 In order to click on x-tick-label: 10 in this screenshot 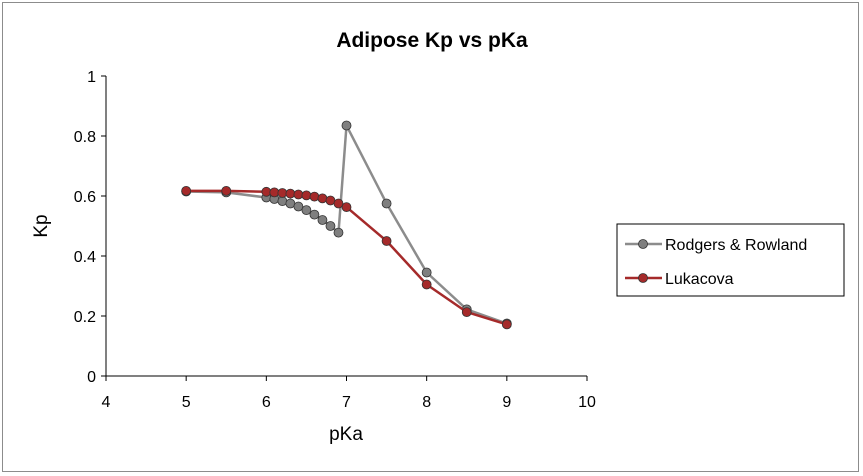, I will do `click(587, 402)`.